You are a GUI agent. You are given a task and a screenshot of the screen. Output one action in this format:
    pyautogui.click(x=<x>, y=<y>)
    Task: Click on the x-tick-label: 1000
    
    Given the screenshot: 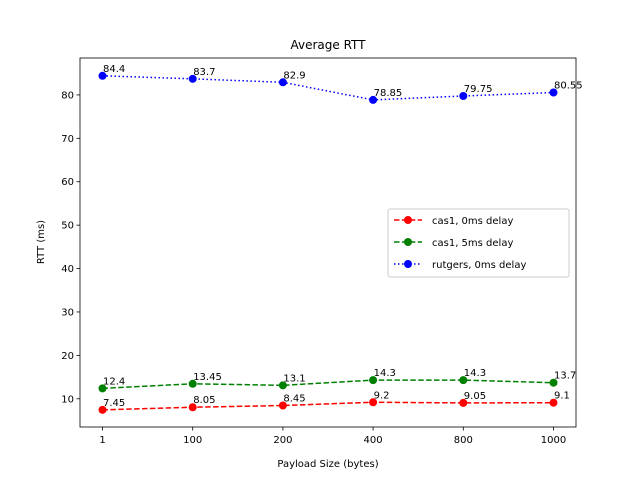 What is the action you would take?
    pyautogui.click(x=553, y=440)
    